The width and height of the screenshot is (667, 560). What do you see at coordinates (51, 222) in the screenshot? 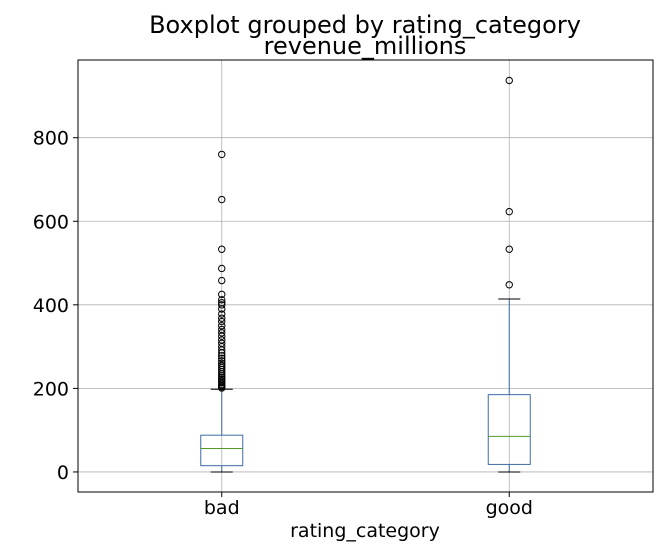
I see `y-tick-label: 600` at bounding box center [51, 222].